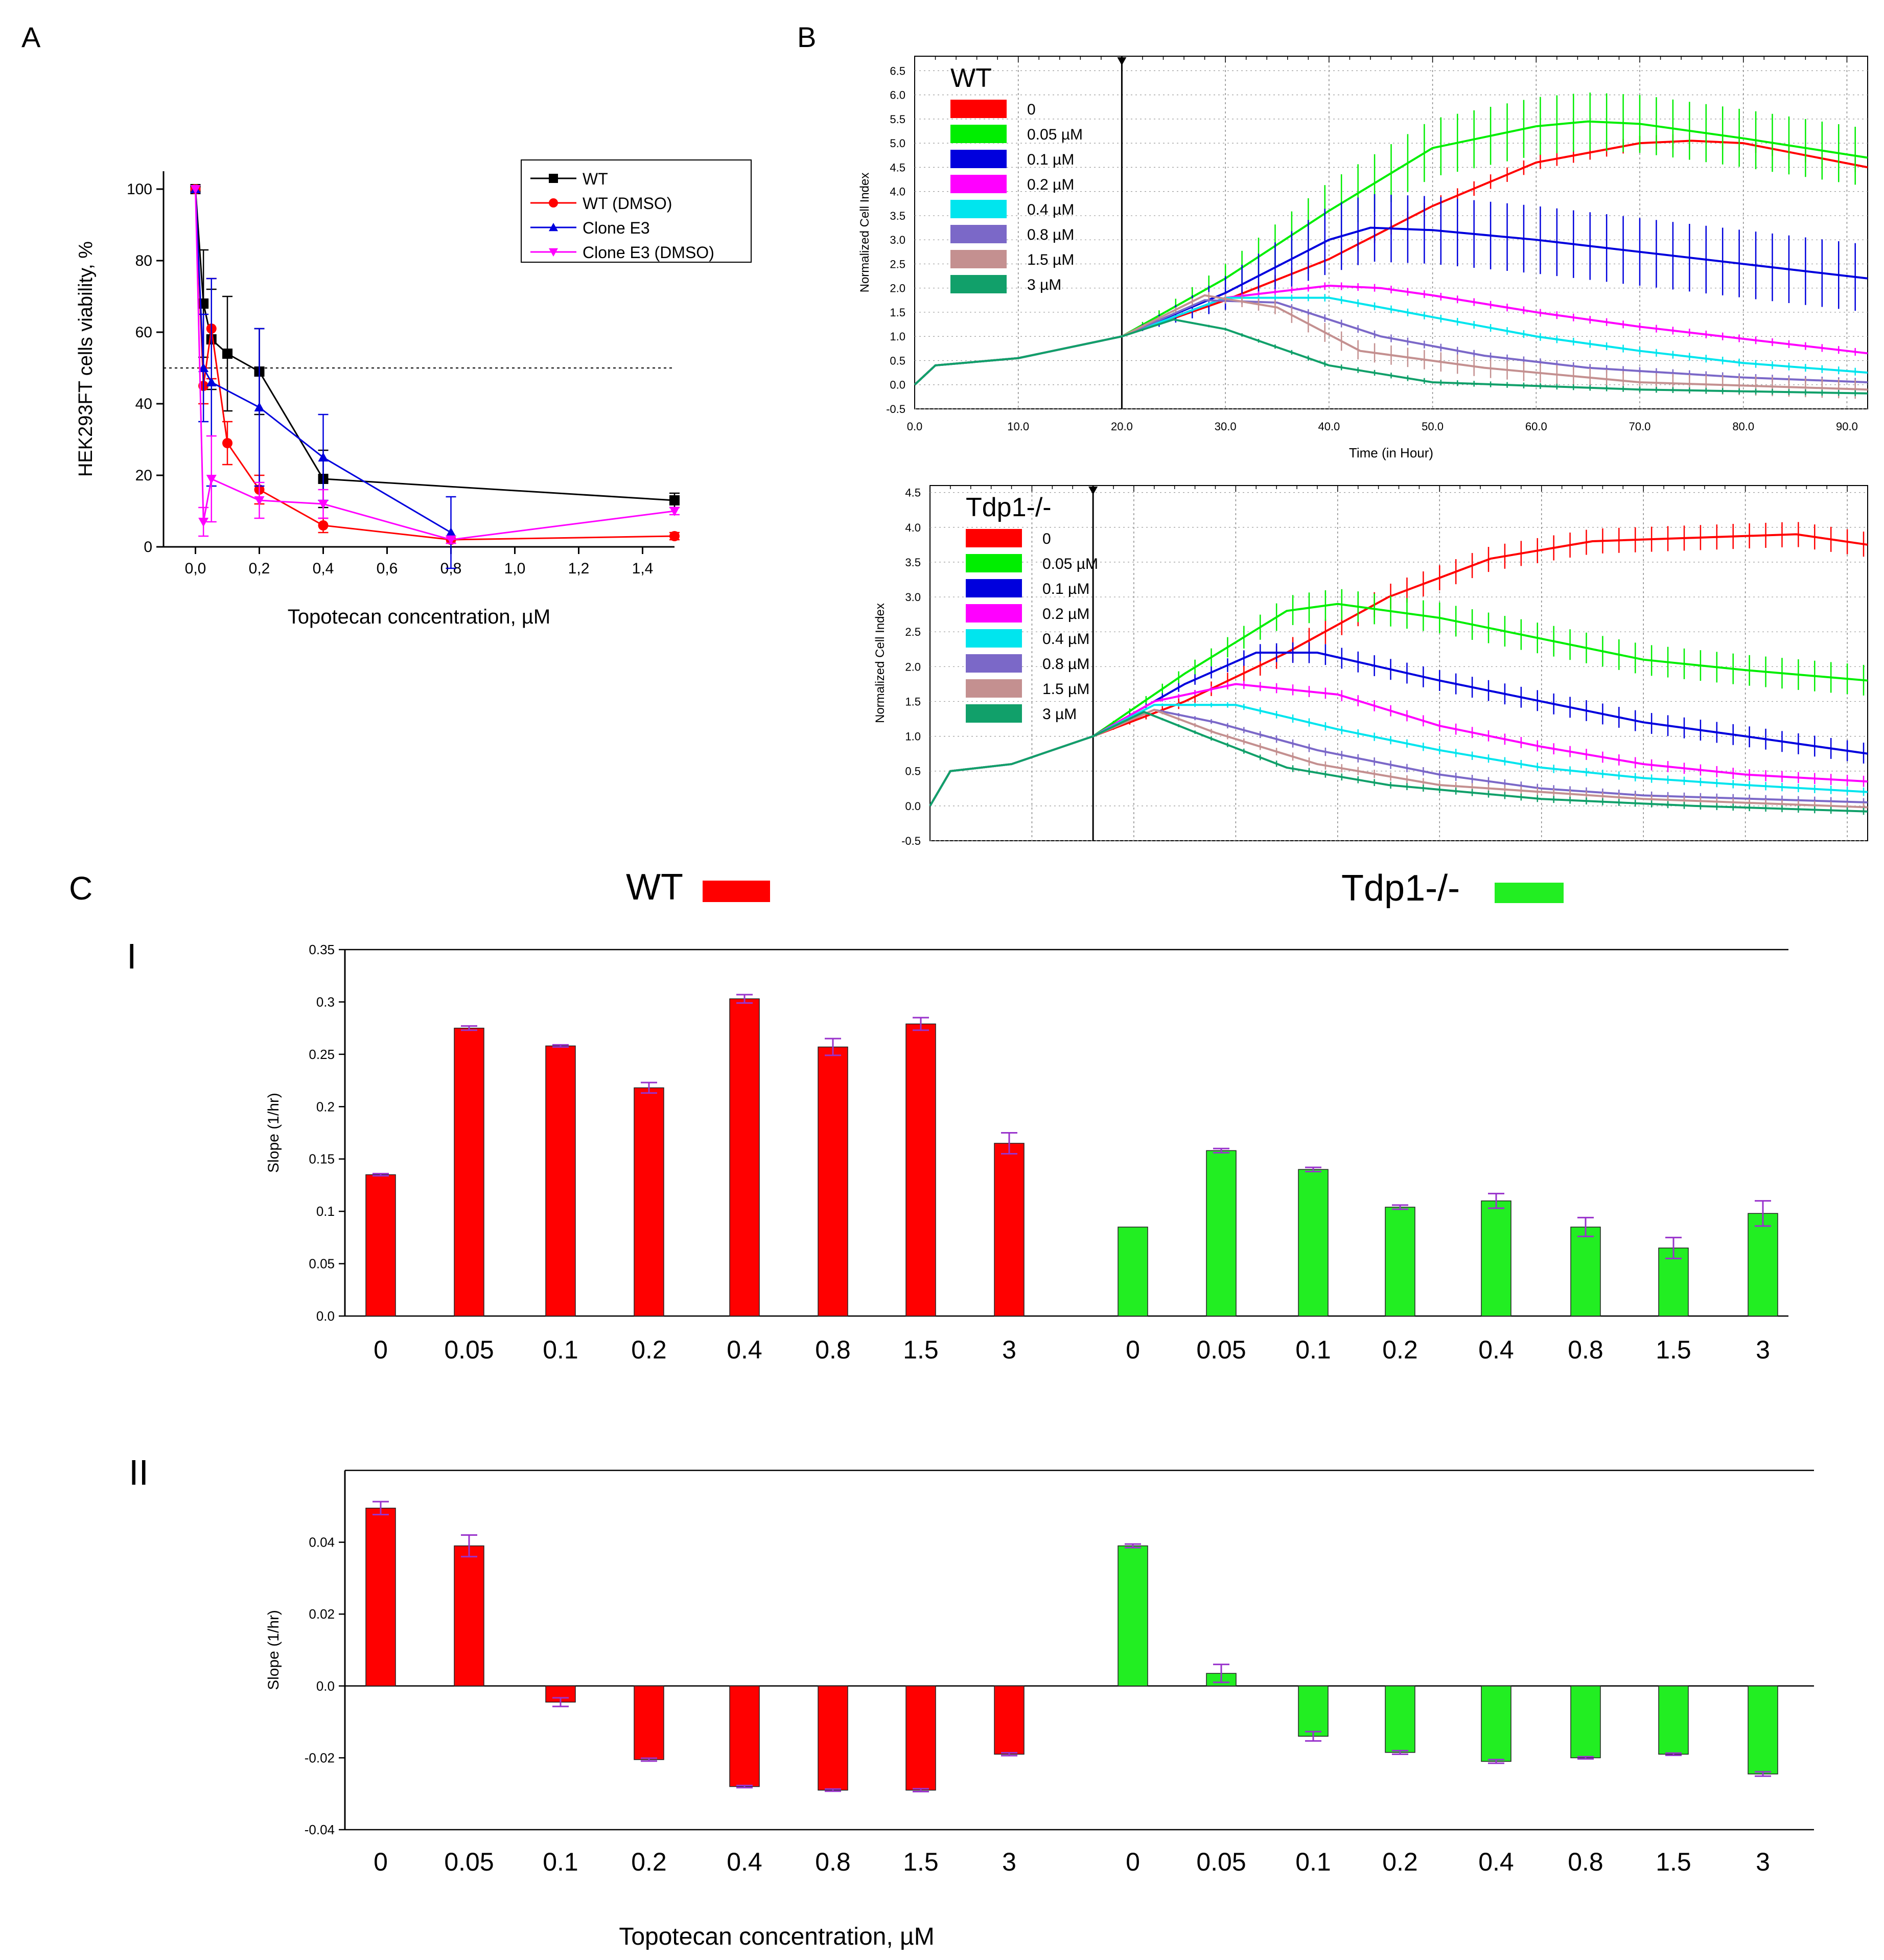 The width and height of the screenshot is (1884, 1960). I want to click on x-tick-label: 60.0, so click(1536, 427).